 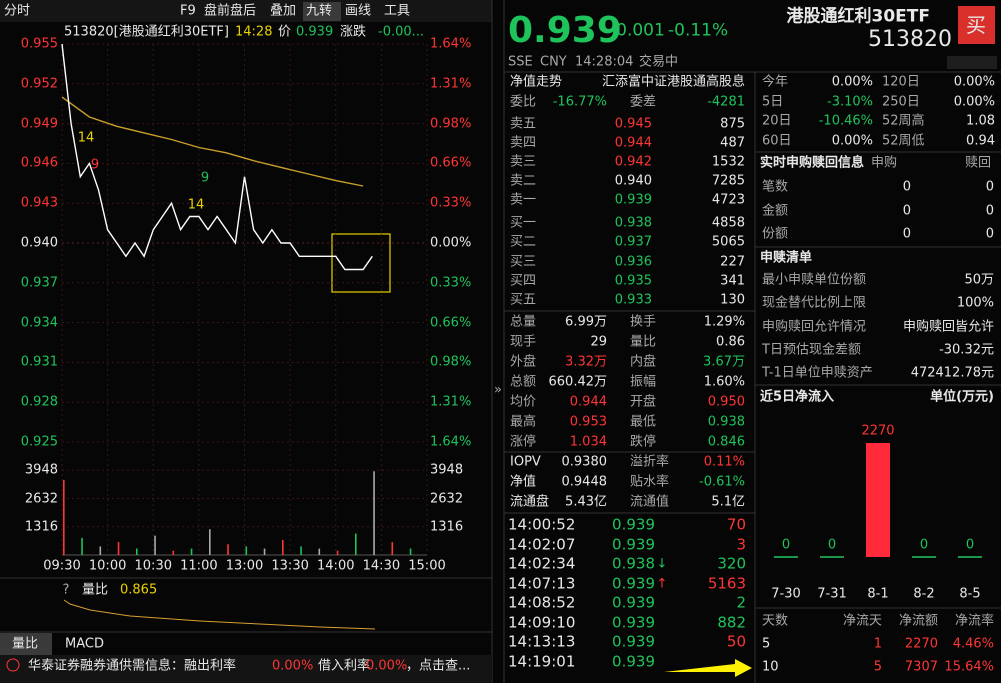 I want to click on toolbar-bg, so click(x=246, y=11).